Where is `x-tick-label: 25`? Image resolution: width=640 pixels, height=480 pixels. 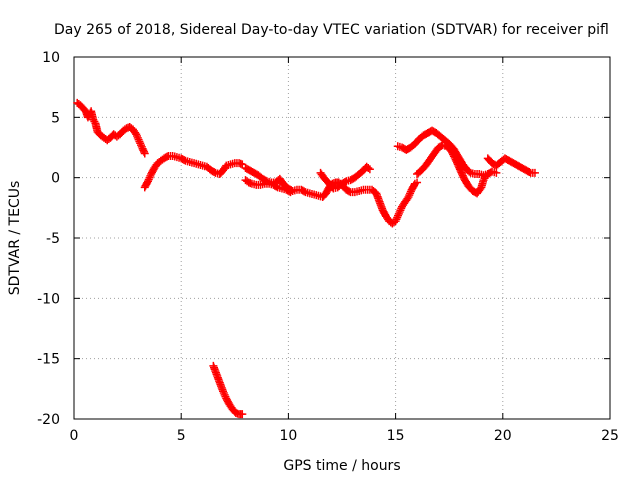 x-tick-label: 25 is located at coordinates (610, 436).